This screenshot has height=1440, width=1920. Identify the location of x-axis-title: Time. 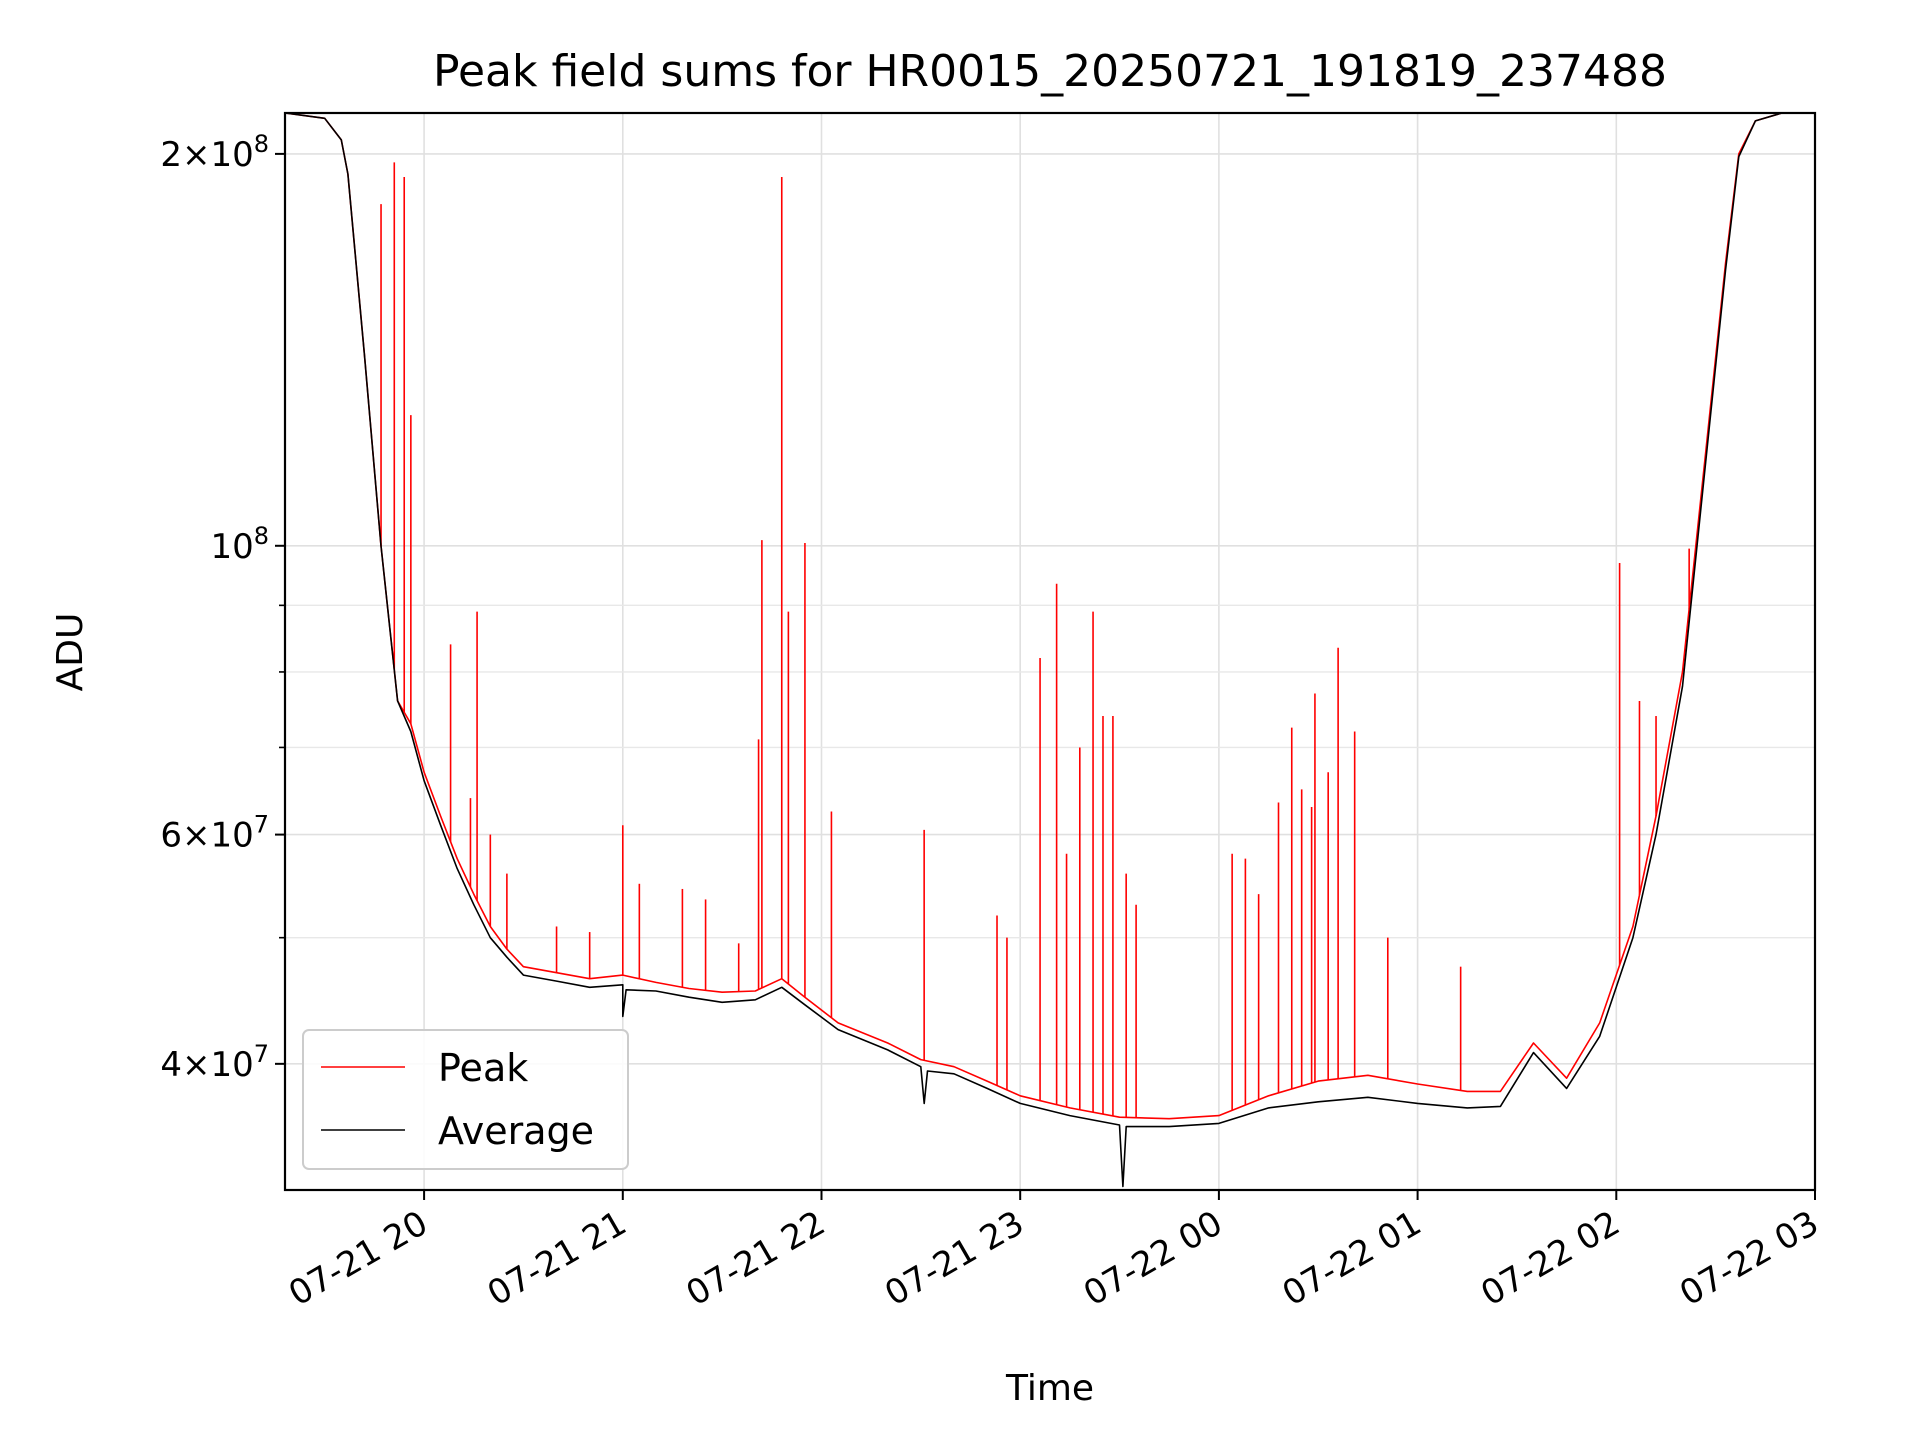
(1049, 1388).